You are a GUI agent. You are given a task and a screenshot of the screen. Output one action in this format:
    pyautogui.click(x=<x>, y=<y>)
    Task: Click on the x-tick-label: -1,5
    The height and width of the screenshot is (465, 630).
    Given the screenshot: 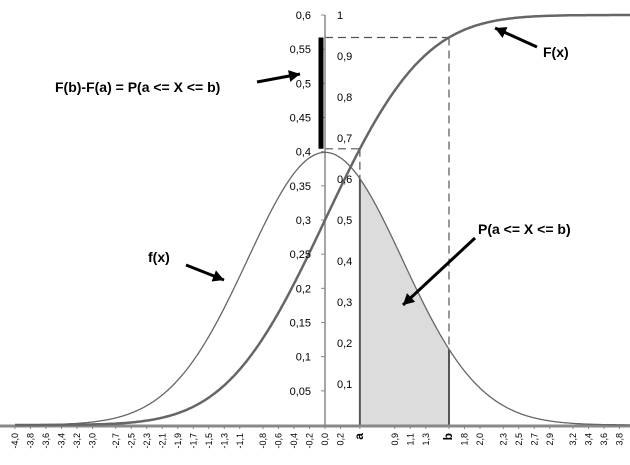 What is the action you would take?
    pyautogui.click(x=209, y=441)
    